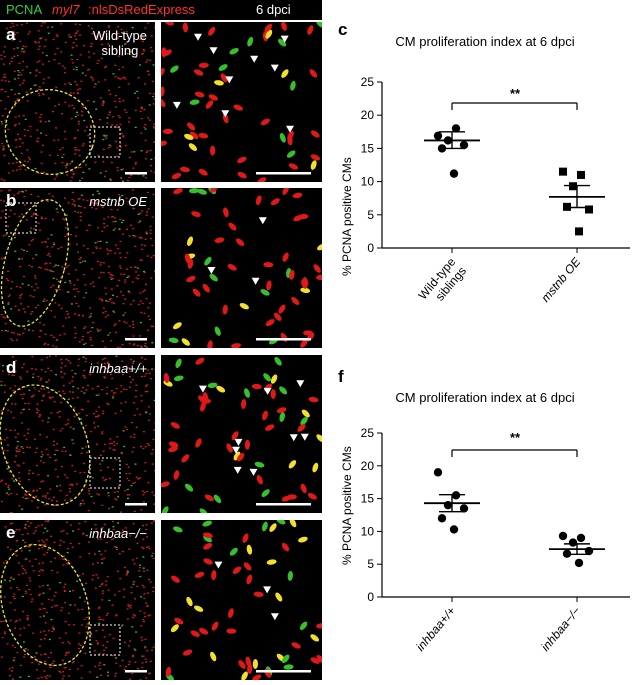 Image resolution: width=640 pixels, height=685 pixels. I want to click on panel-label-d: d, so click(11, 367).